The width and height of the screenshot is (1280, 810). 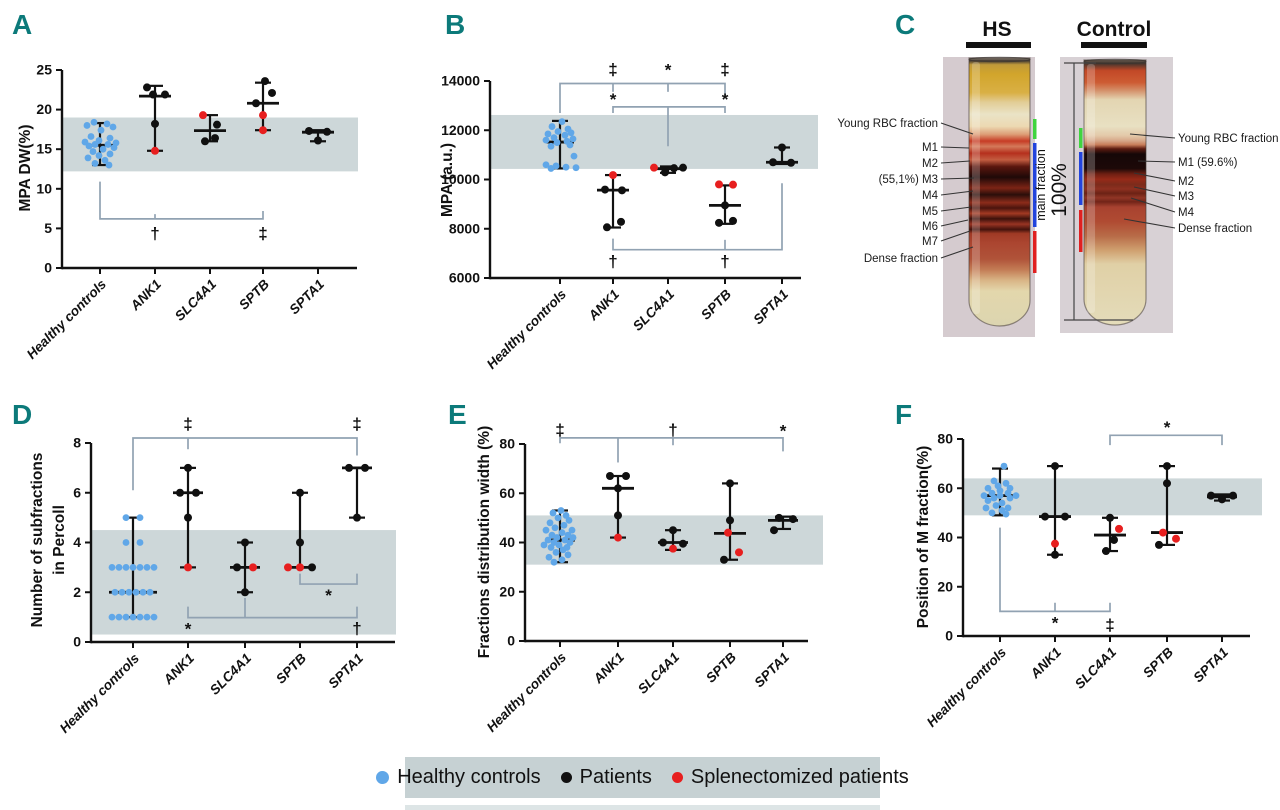 I want to click on panel-letter-F: F, so click(x=903, y=414).